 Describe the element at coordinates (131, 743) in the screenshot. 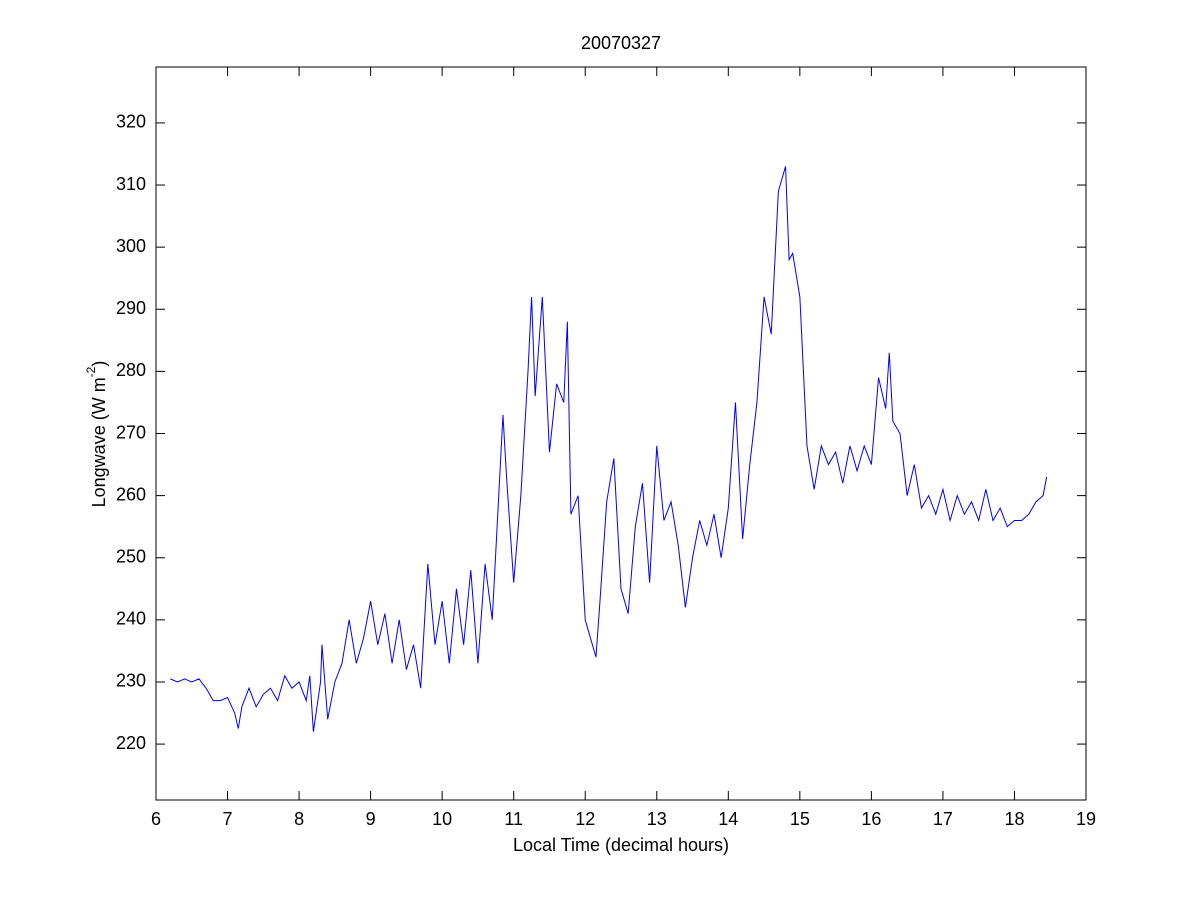

I see `y-tick-label: 220` at that location.